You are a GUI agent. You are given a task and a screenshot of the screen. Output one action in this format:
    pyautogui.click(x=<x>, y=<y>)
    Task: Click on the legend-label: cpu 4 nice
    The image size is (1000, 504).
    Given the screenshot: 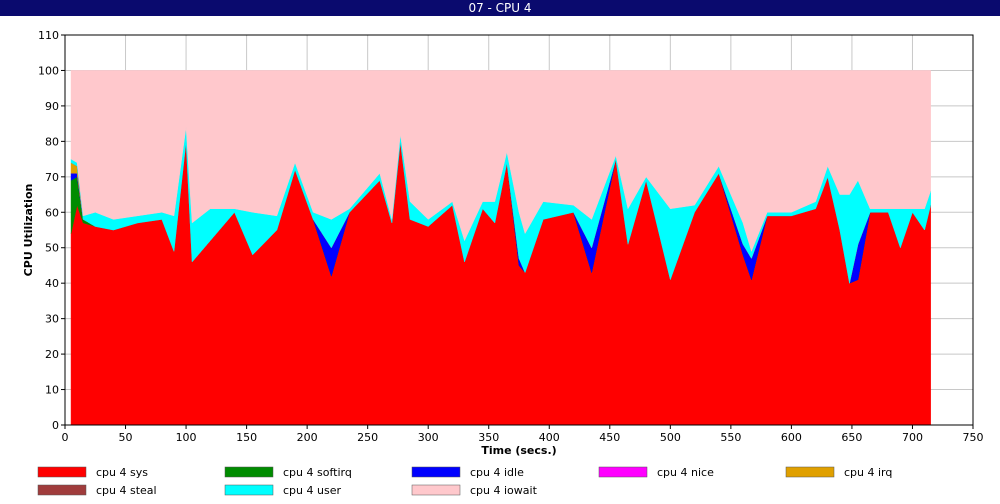 What is the action you would take?
    pyautogui.click(x=685, y=472)
    